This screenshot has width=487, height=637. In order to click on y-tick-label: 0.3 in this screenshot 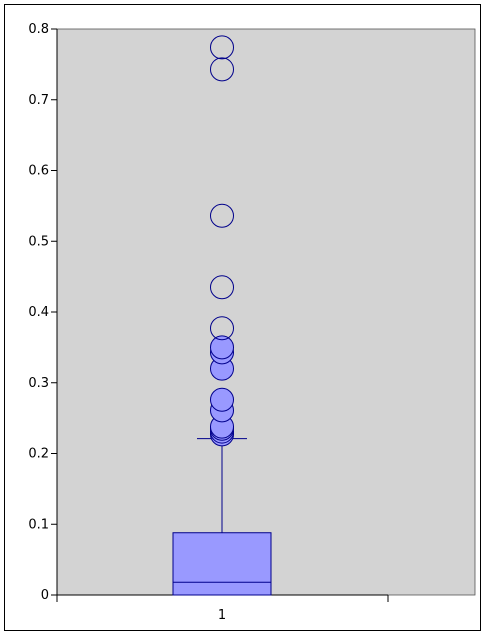, I will do `click(38, 383)`.